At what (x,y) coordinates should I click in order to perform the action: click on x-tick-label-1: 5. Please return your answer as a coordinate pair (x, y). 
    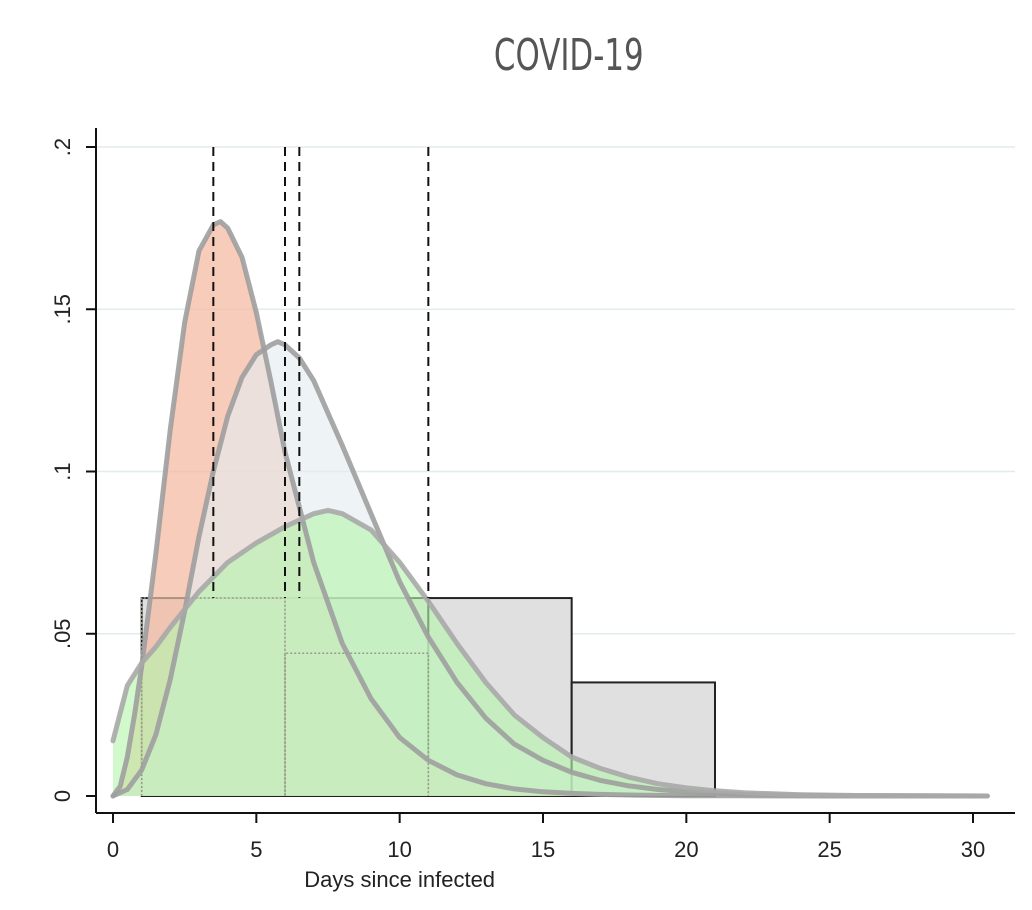
    Looking at the image, I should click on (256, 849).